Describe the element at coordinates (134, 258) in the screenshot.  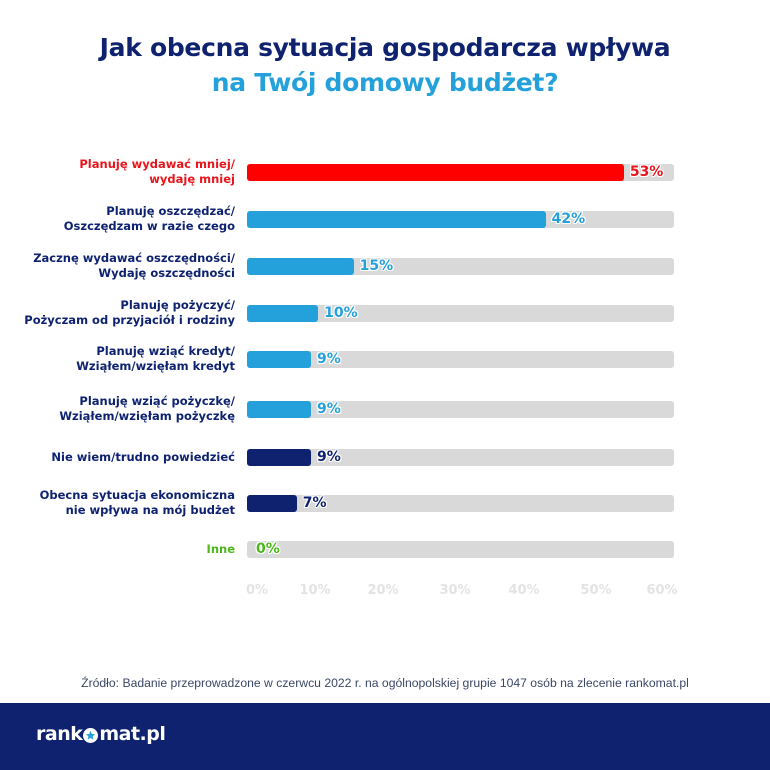
I see `category-label-line: Zacznę wydawać oszczędności/` at that location.